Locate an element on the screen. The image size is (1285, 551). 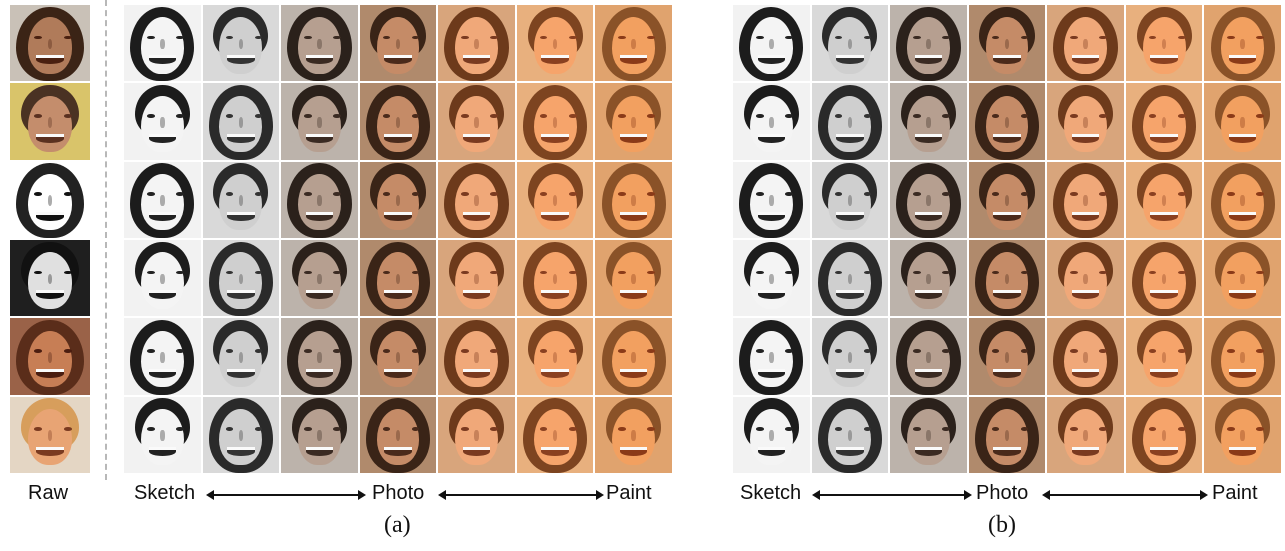
panel-a-sketch-label: Sketch is located at coordinates (165, 493).